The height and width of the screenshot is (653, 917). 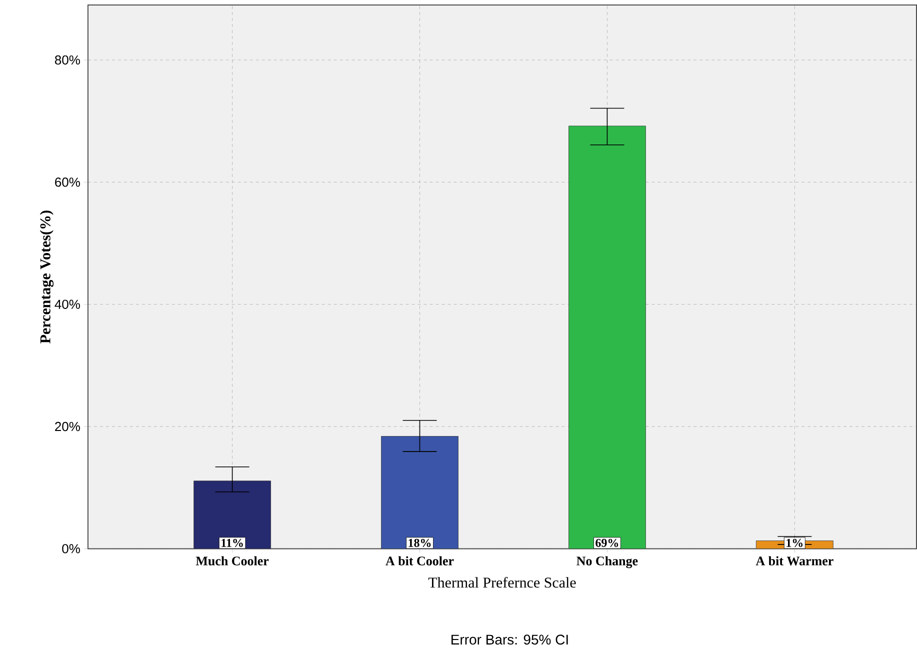 What do you see at coordinates (502, 582) in the screenshot?
I see `x-axis-title: Thermal Prefernce Scale` at bounding box center [502, 582].